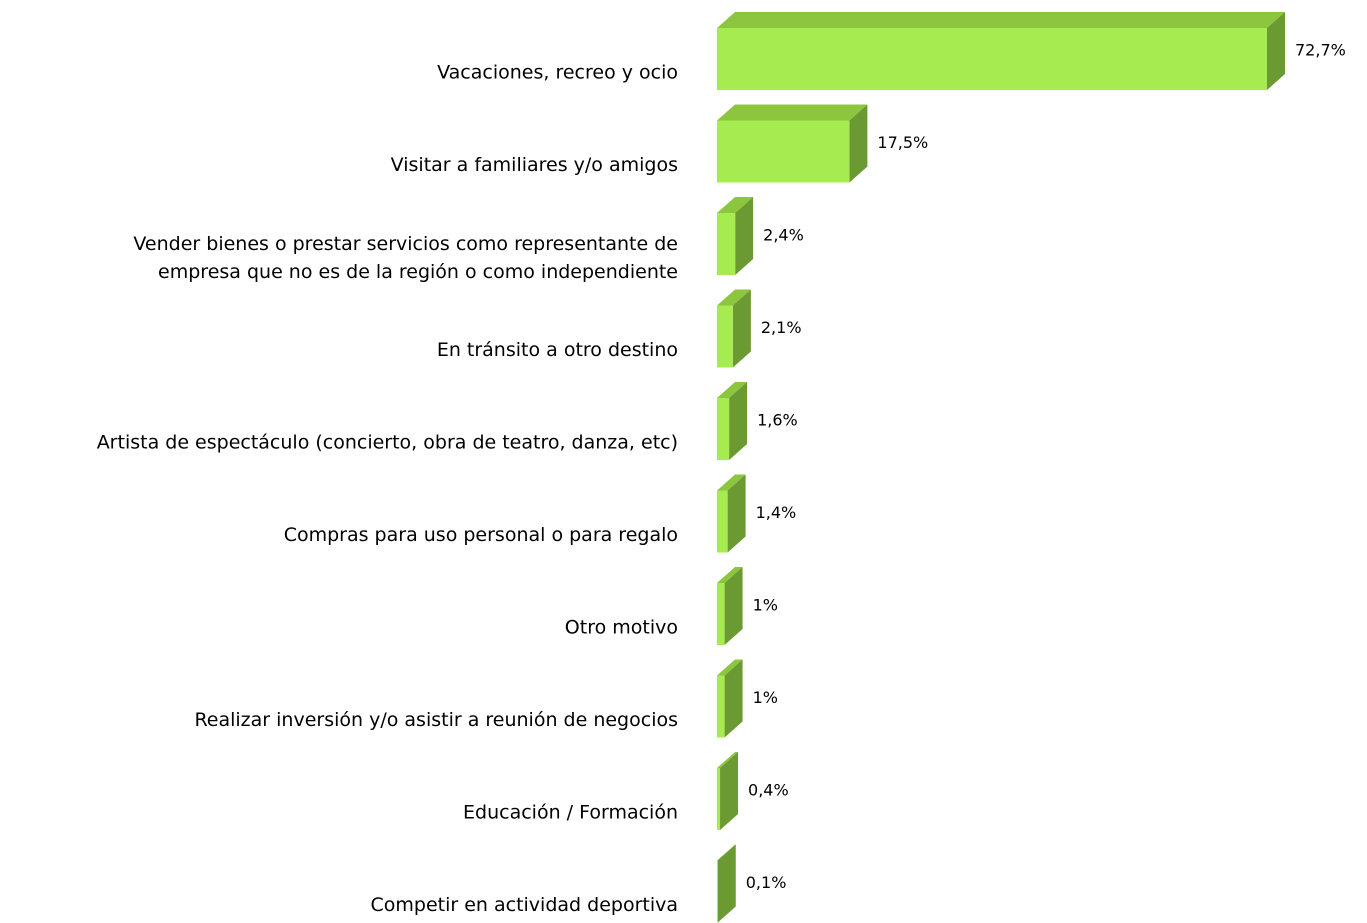  What do you see at coordinates (783, 235) in the screenshot?
I see `value-label: 2,4%` at bounding box center [783, 235].